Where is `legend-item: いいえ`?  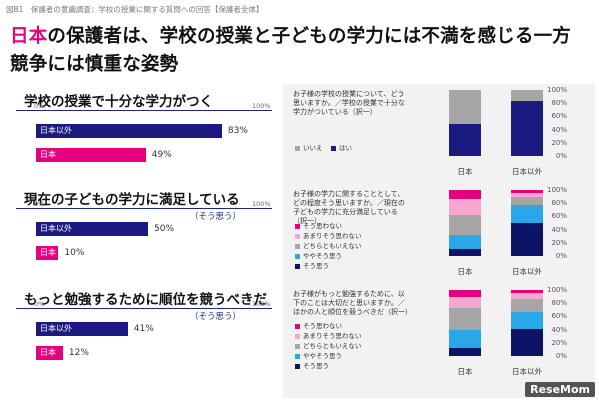
legend-item: いいえ is located at coordinates (309, 147).